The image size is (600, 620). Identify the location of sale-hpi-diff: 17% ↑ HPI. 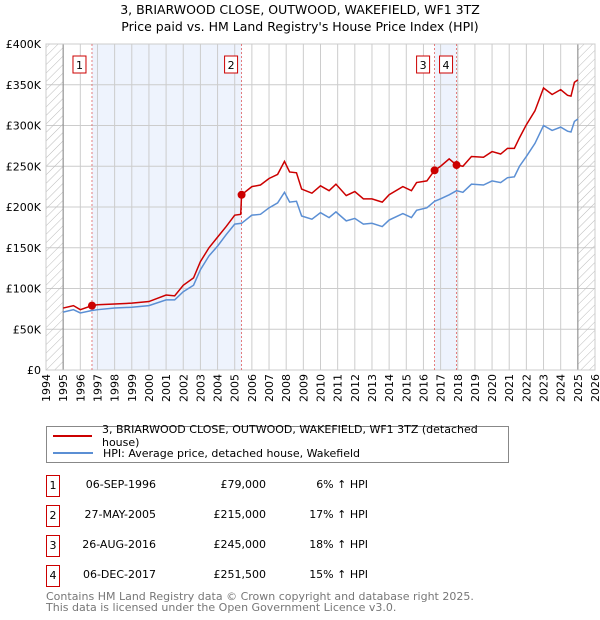
(338, 514).